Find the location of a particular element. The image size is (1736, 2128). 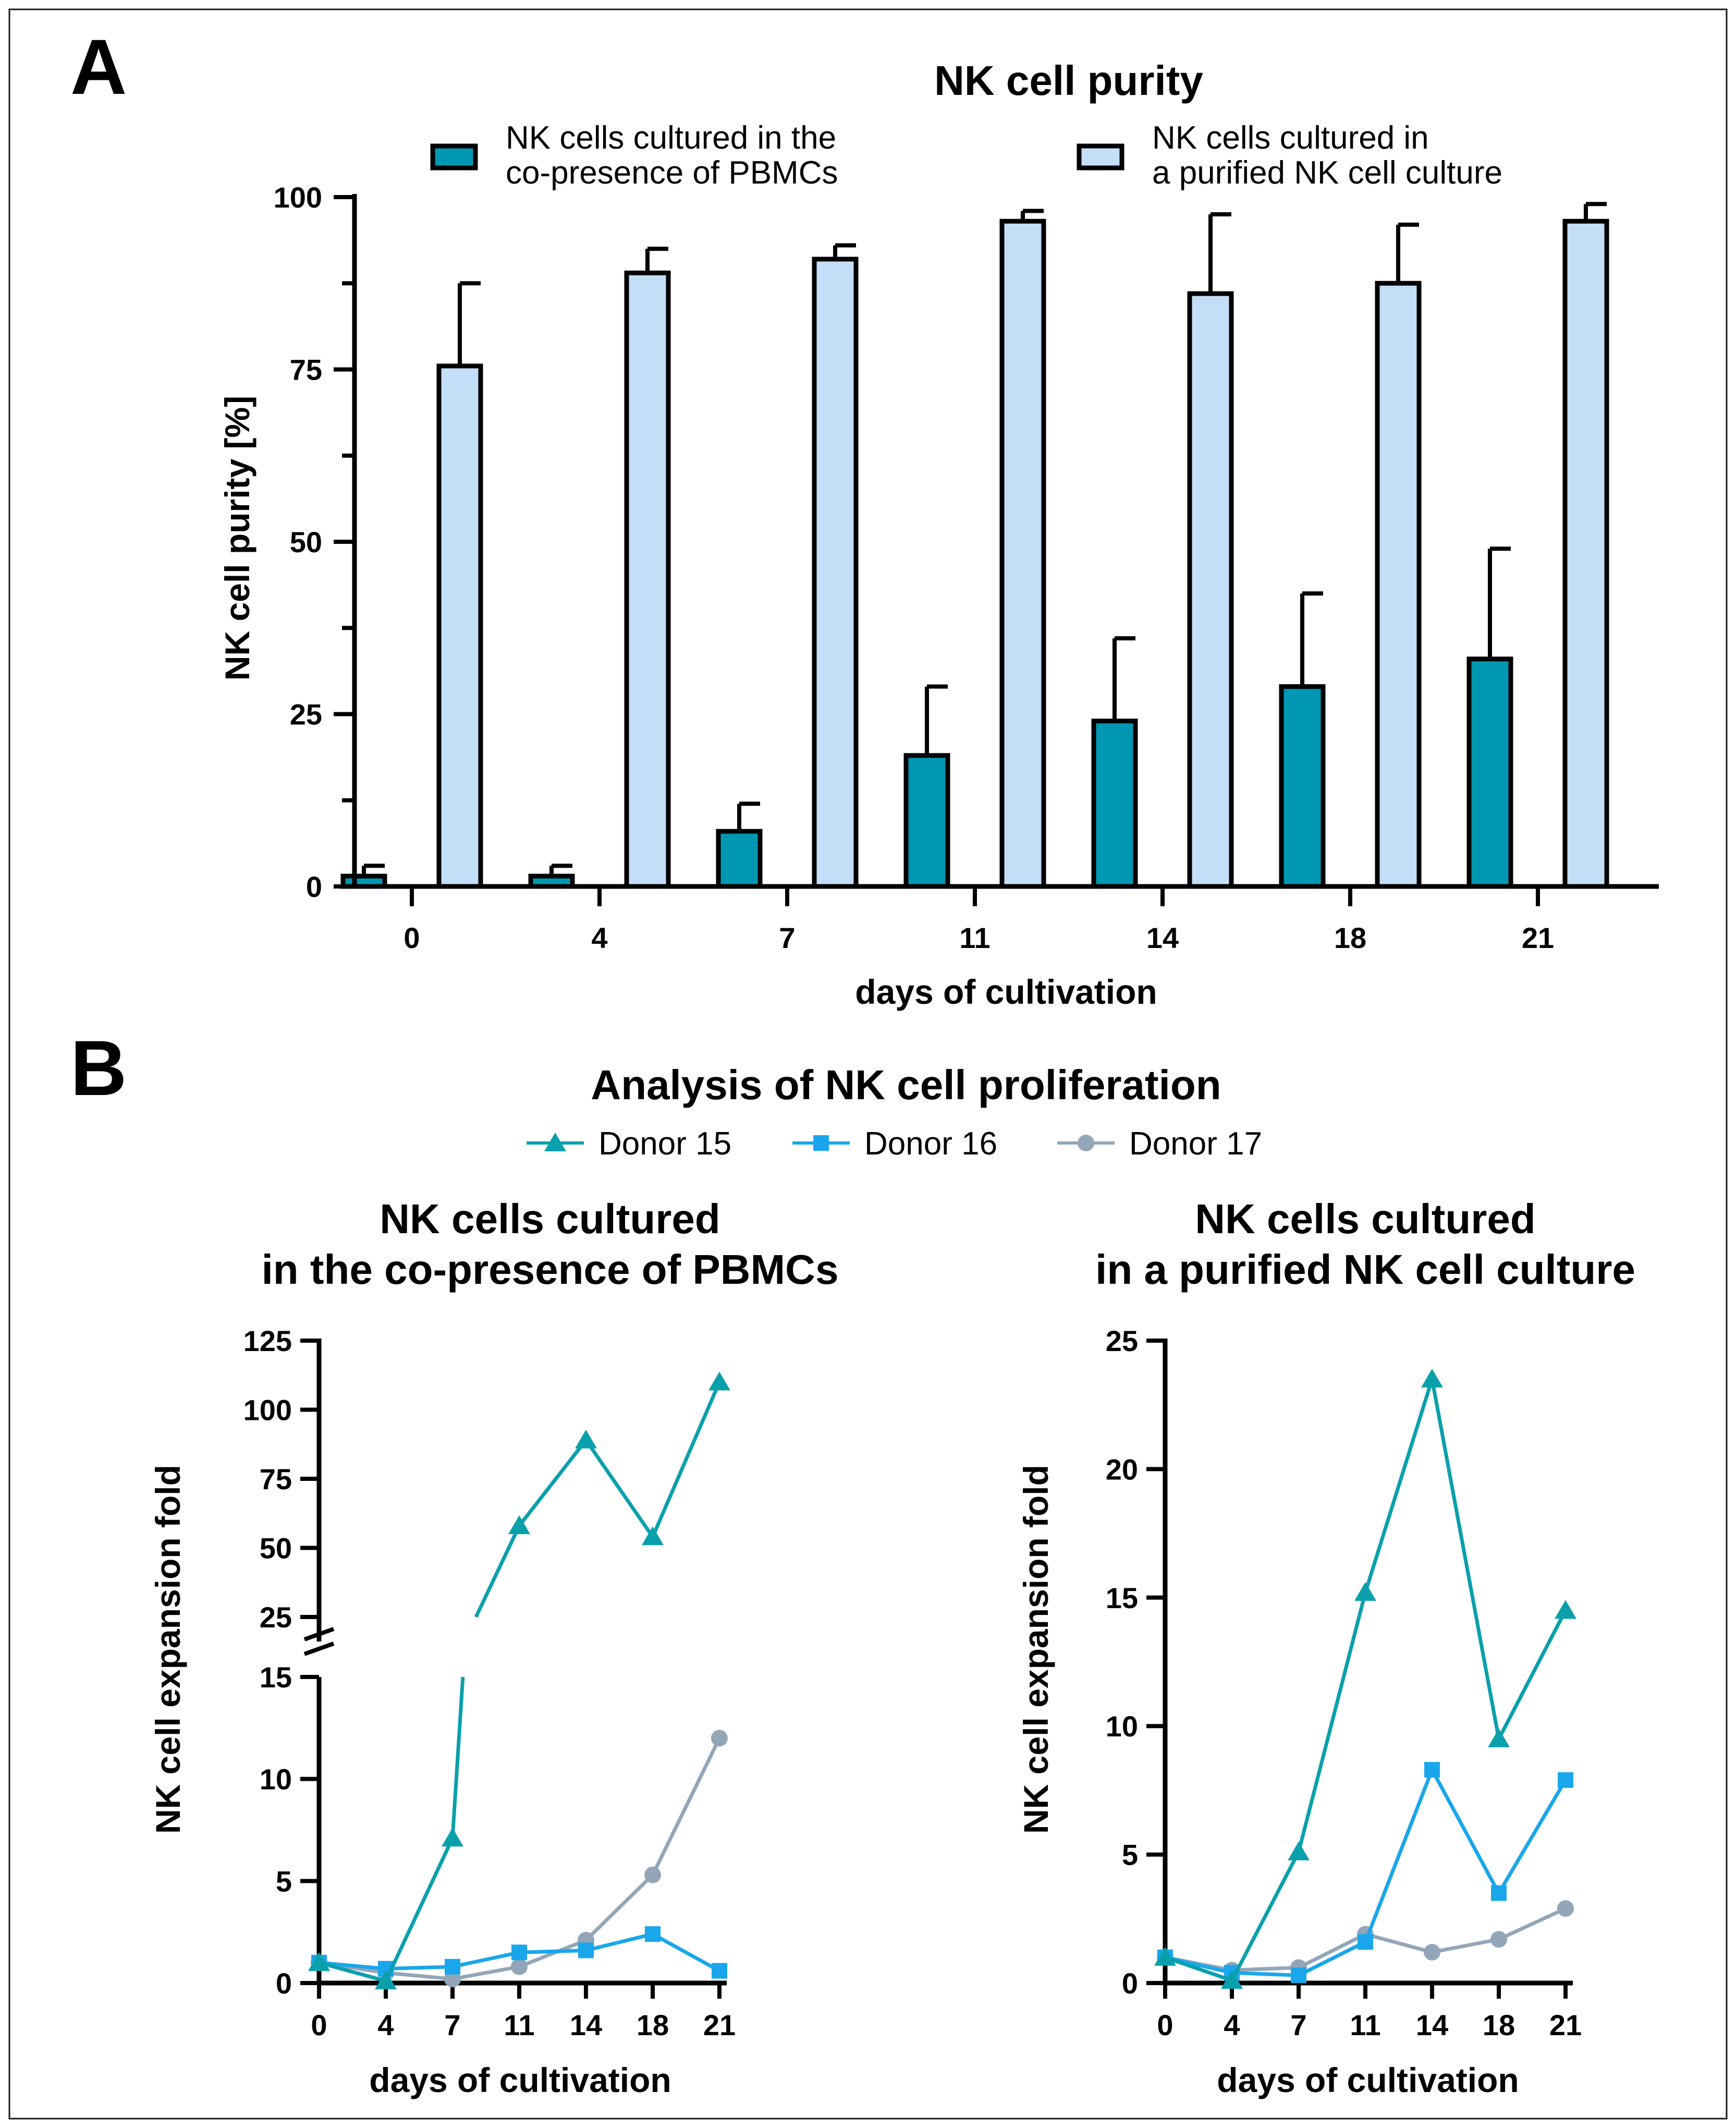

point-donor-17-day11 is located at coordinates (519, 1966).